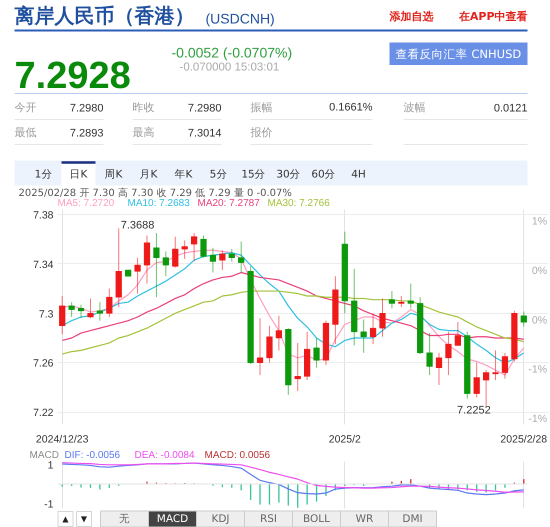  What do you see at coordinates (237, 455) in the screenshot?
I see `text: MACD: 0.0056` at bounding box center [237, 455].